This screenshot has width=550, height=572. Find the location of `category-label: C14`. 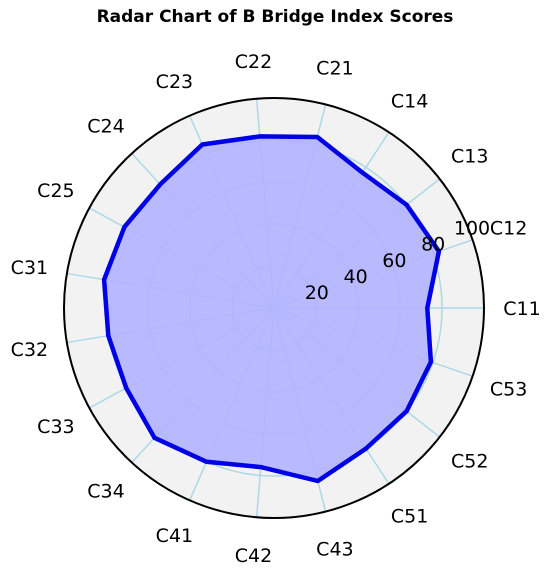

category-label: C14 is located at coordinates (409, 101).